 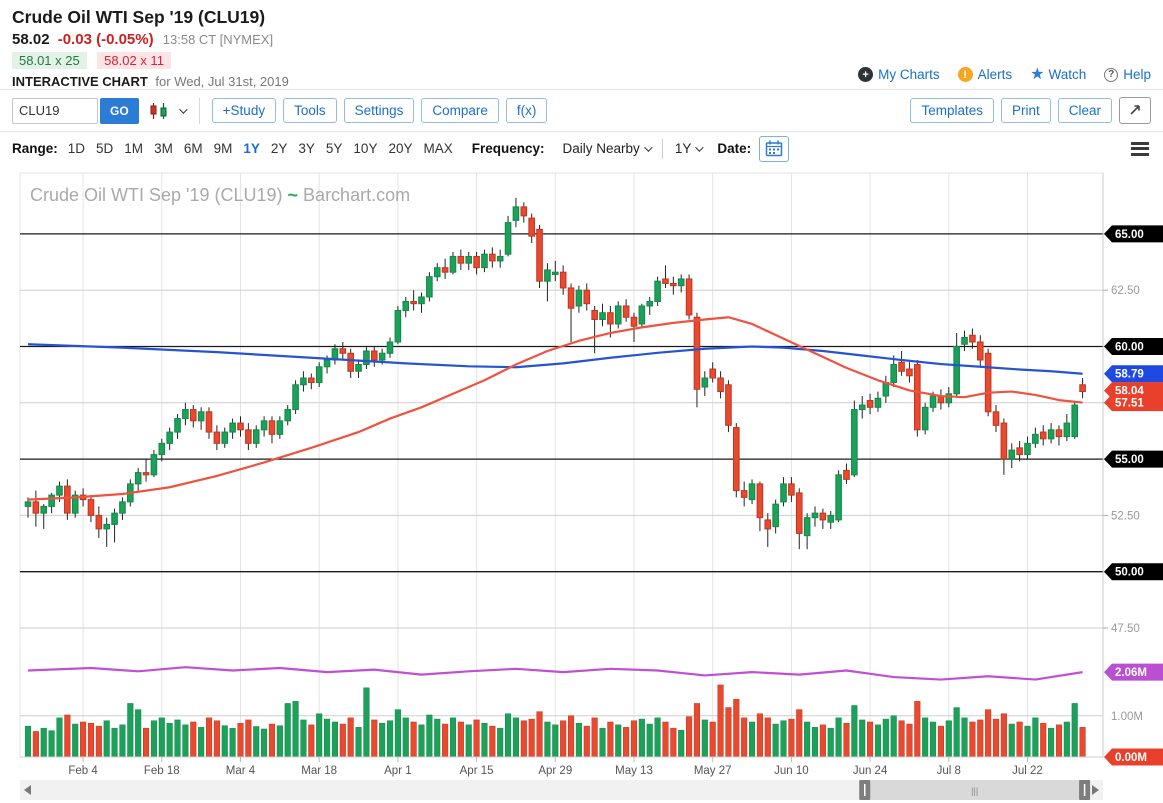 I want to click on fx-button: f(x), so click(x=526, y=110).